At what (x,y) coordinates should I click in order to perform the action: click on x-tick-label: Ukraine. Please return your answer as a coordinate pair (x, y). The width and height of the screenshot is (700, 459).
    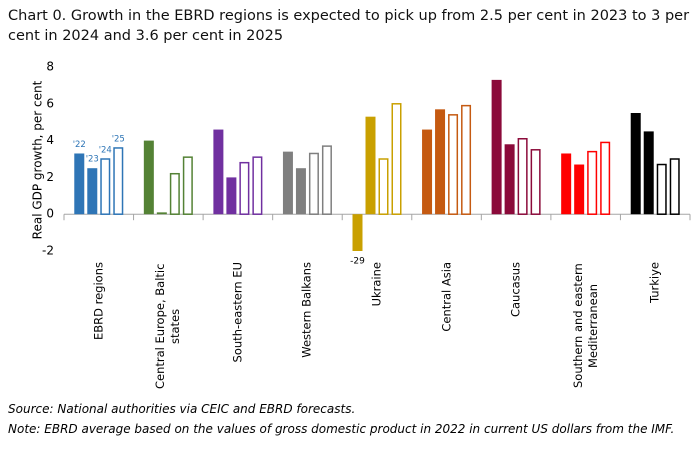
    Looking at the image, I should click on (376, 284).